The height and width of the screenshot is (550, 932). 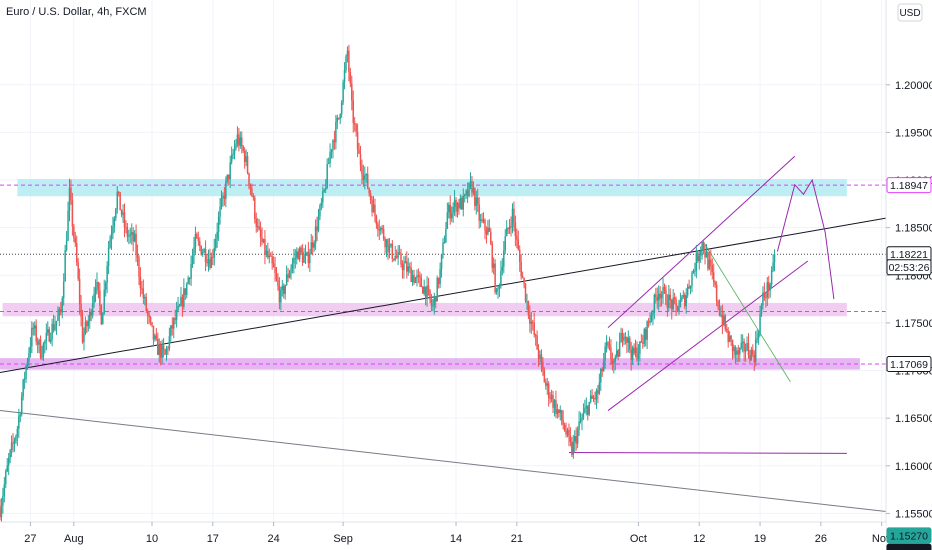 I want to click on currency-button-label: USD, so click(x=909, y=13).